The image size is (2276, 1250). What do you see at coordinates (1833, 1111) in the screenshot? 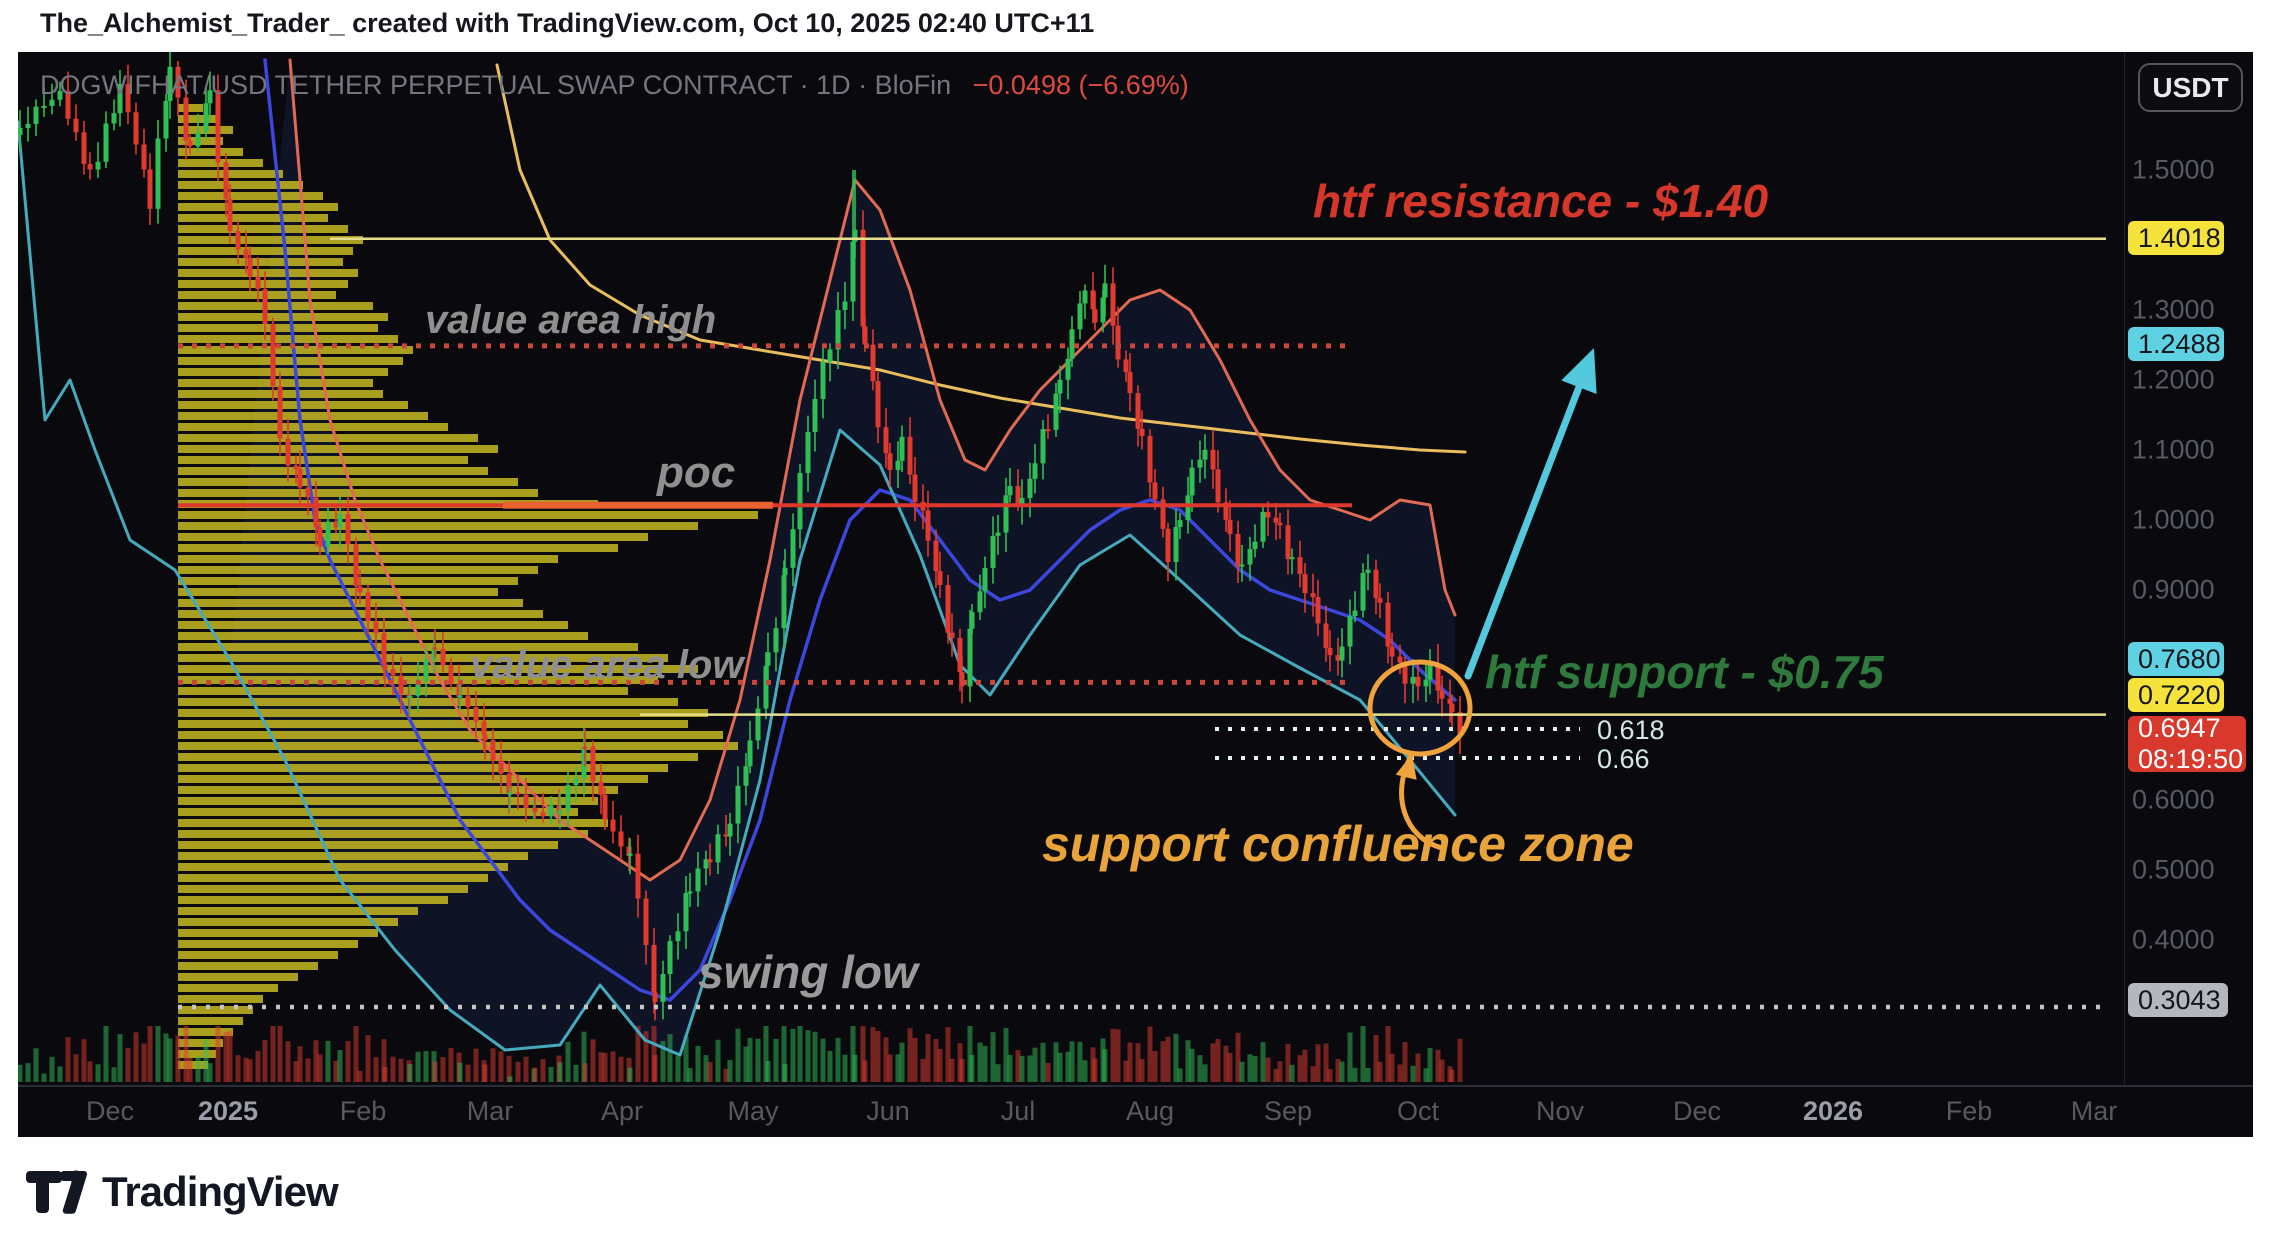
I see `time-axis-label-2026: 2026` at bounding box center [1833, 1111].